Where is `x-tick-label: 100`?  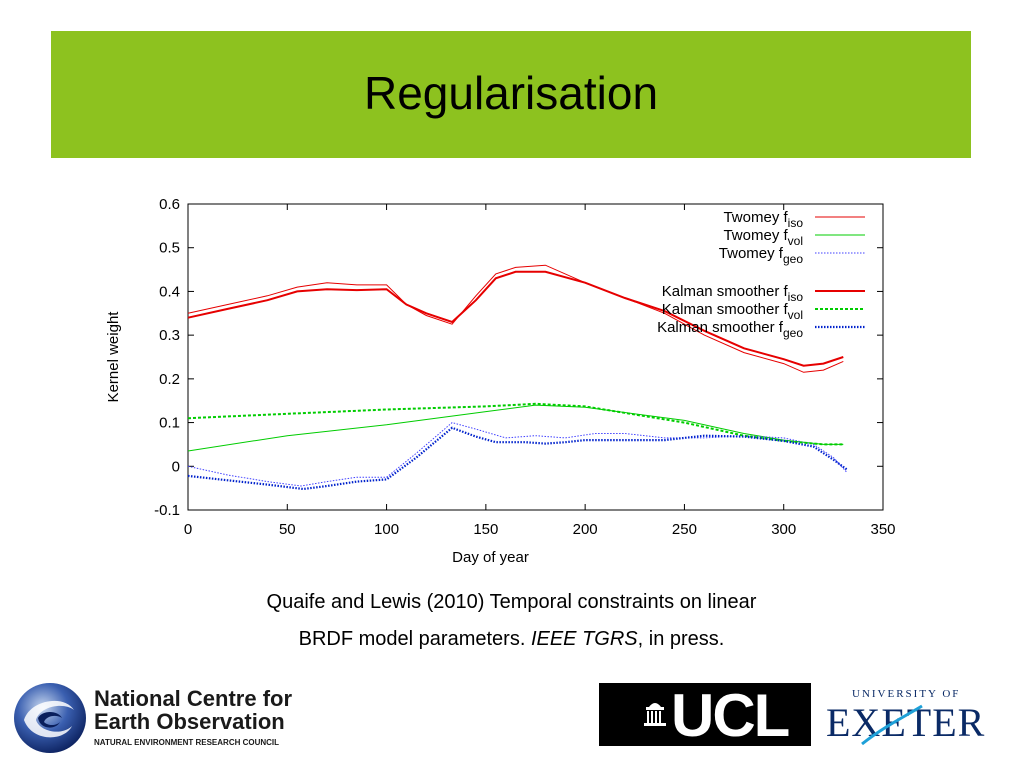 x-tick-label: 100 is located at coordinates (386, 529).